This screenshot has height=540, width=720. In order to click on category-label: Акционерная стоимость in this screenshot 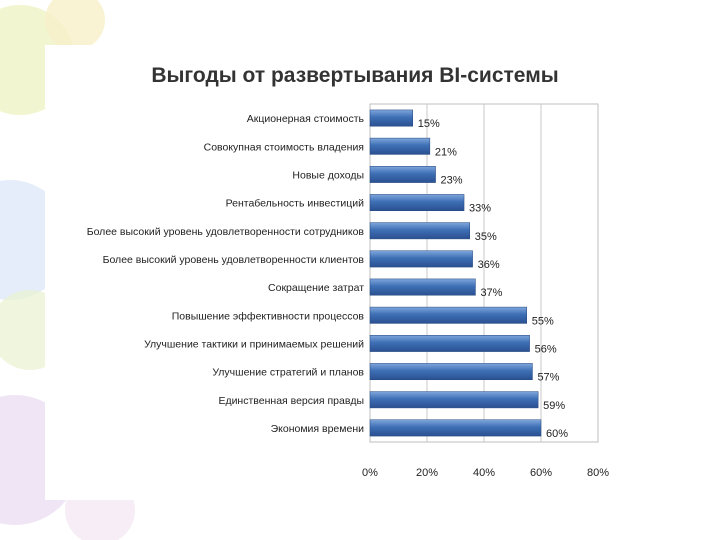, I will do `click(306, 119)`.